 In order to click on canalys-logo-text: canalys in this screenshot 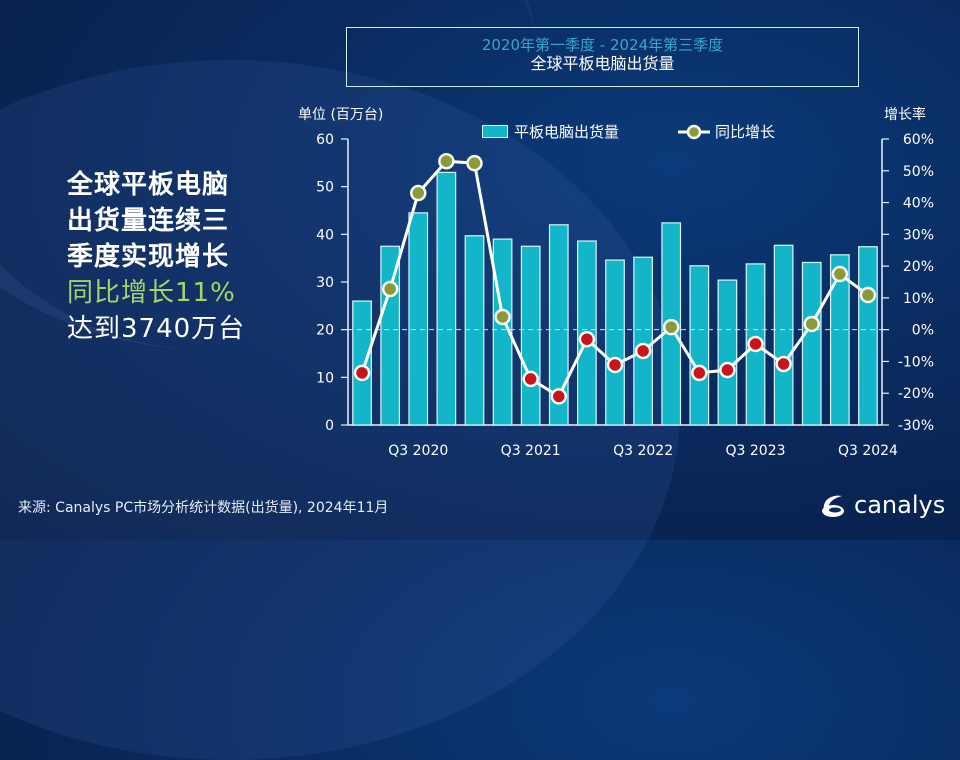, I will do `click(900, 505)`.